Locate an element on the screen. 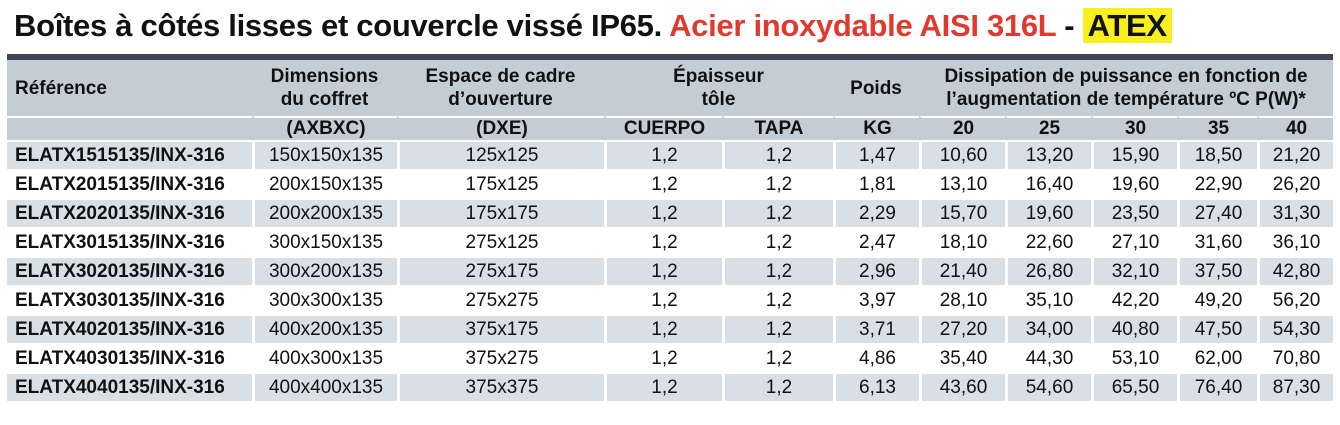 This screenshot has width=1340, height=425. table-cell: 3,97 is located at coordinates (876, 299).